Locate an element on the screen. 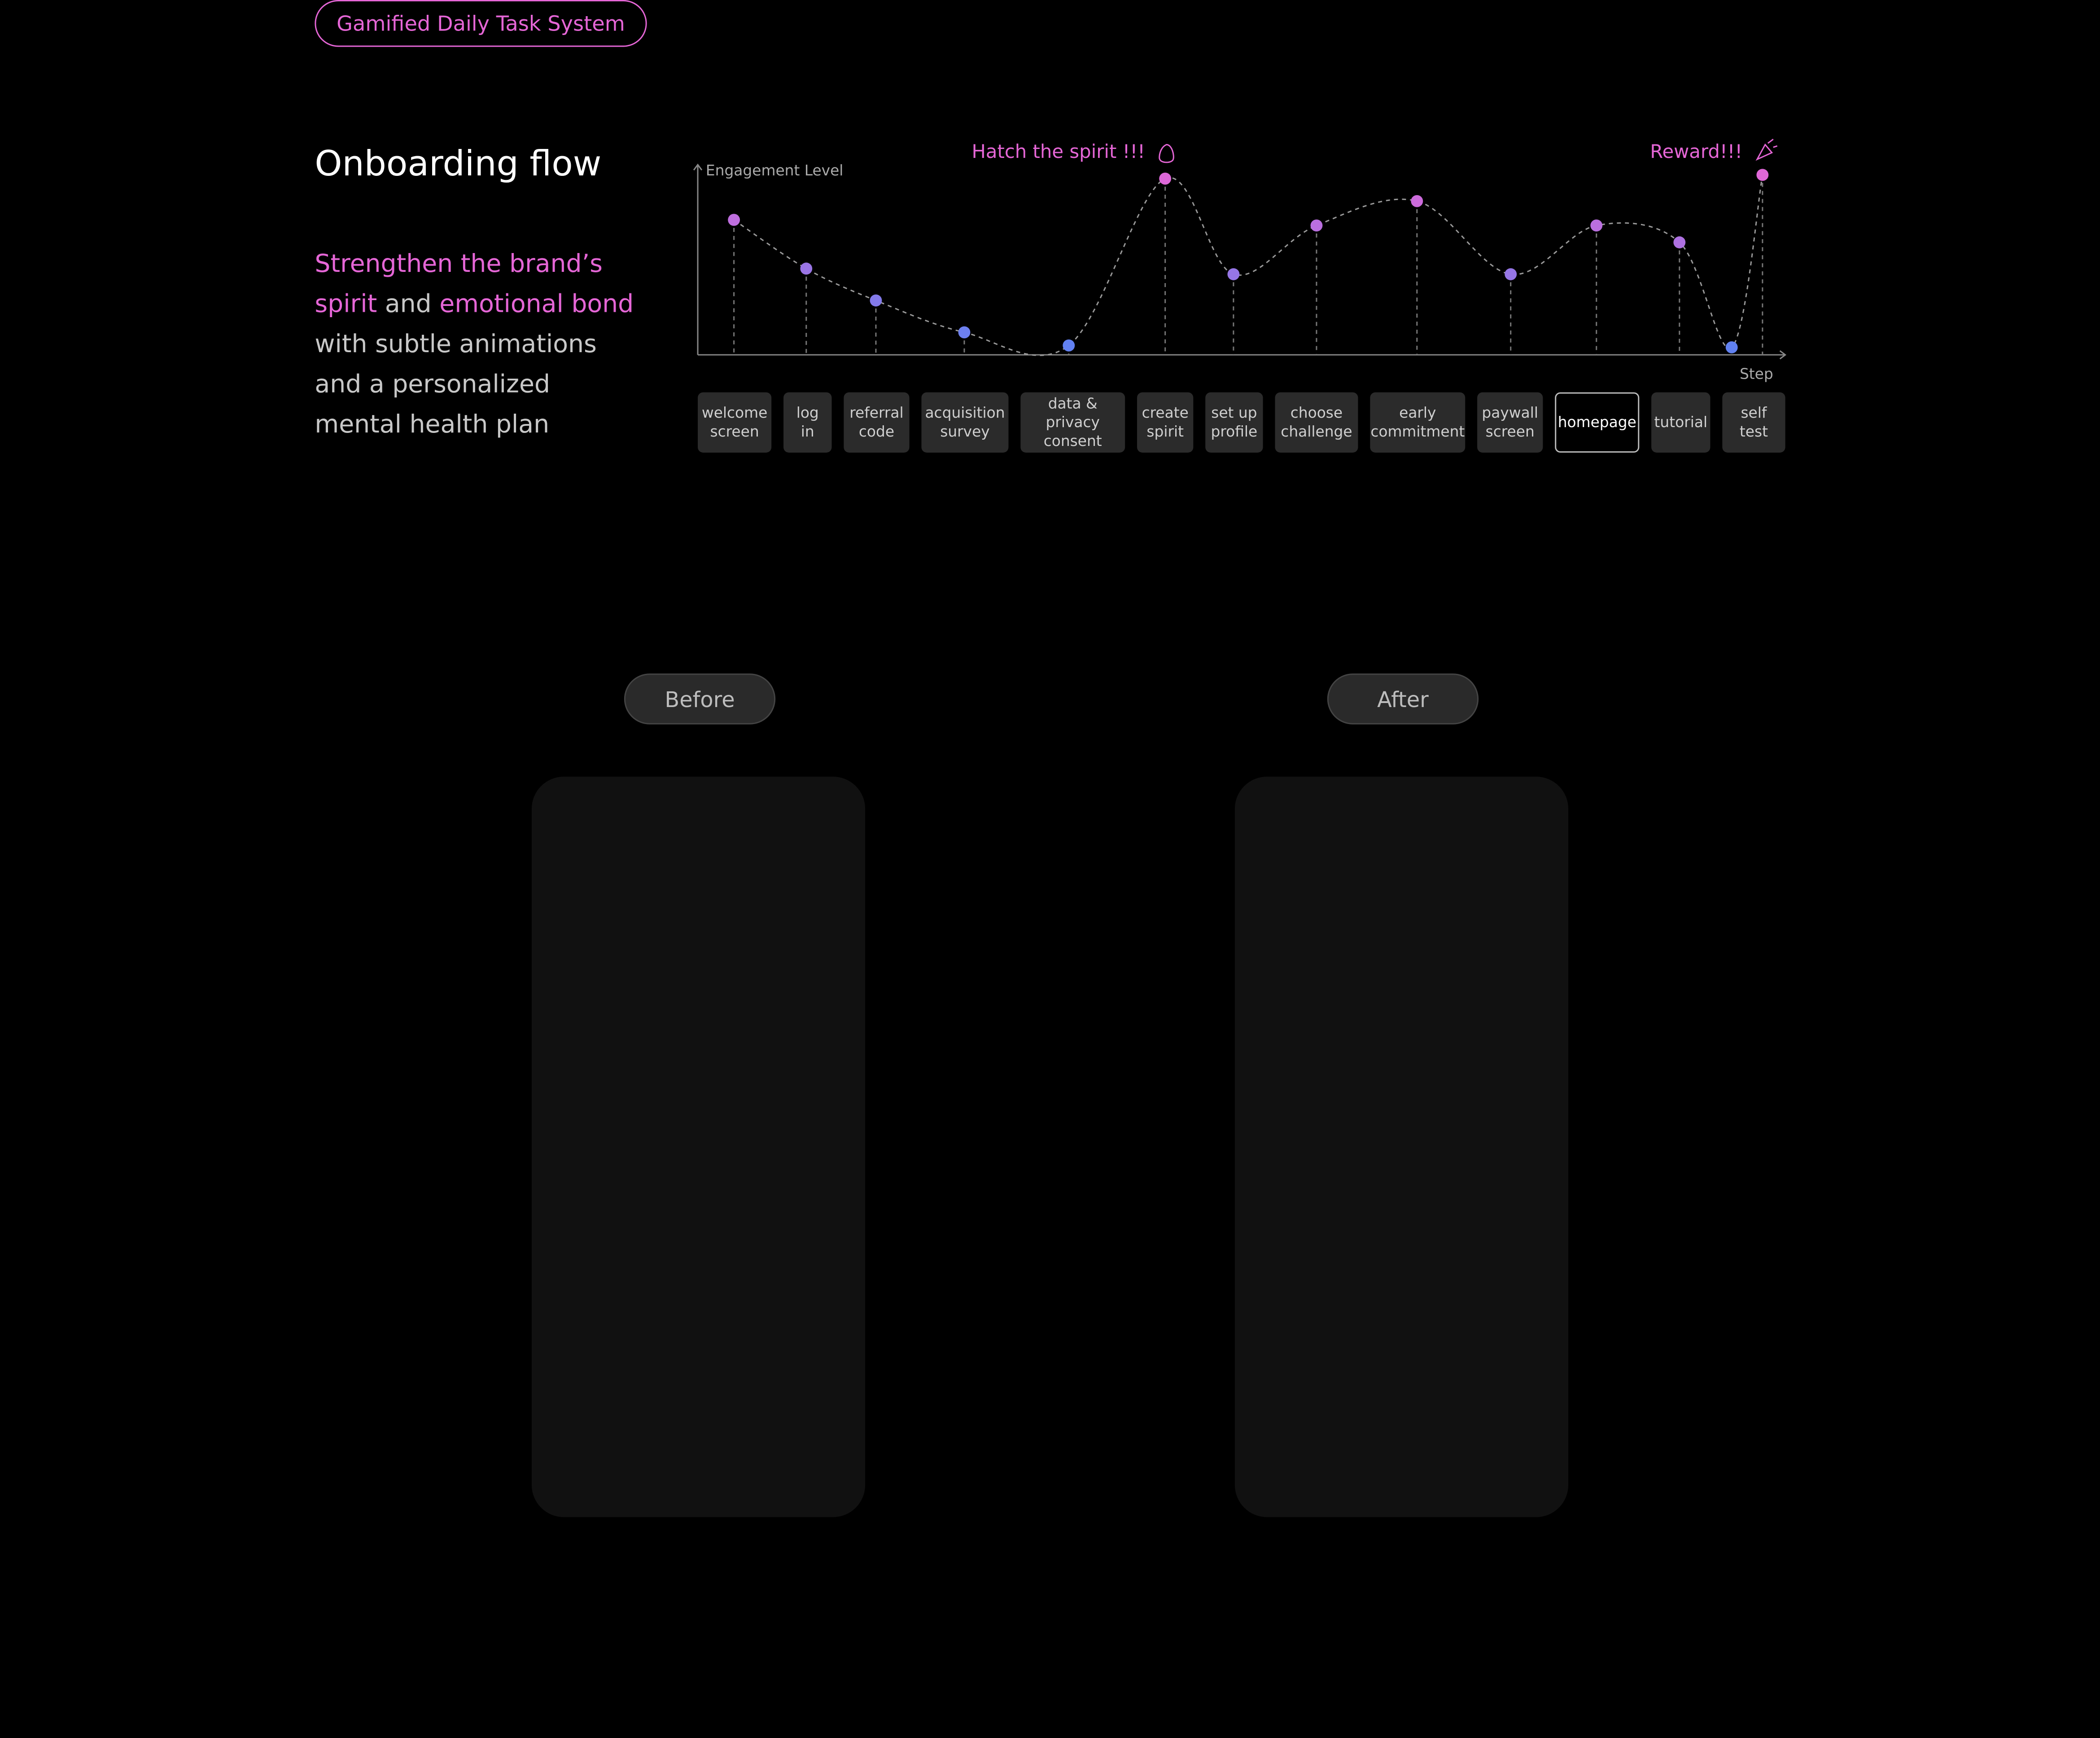  before-screen is located at coordinates (698, 1147).